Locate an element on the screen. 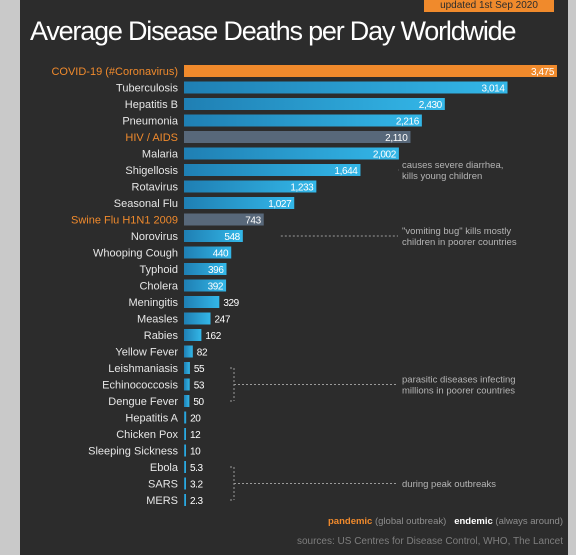 The image size is (576, 555). category-label: Whooping Cough is located at coordinates (135, 254).